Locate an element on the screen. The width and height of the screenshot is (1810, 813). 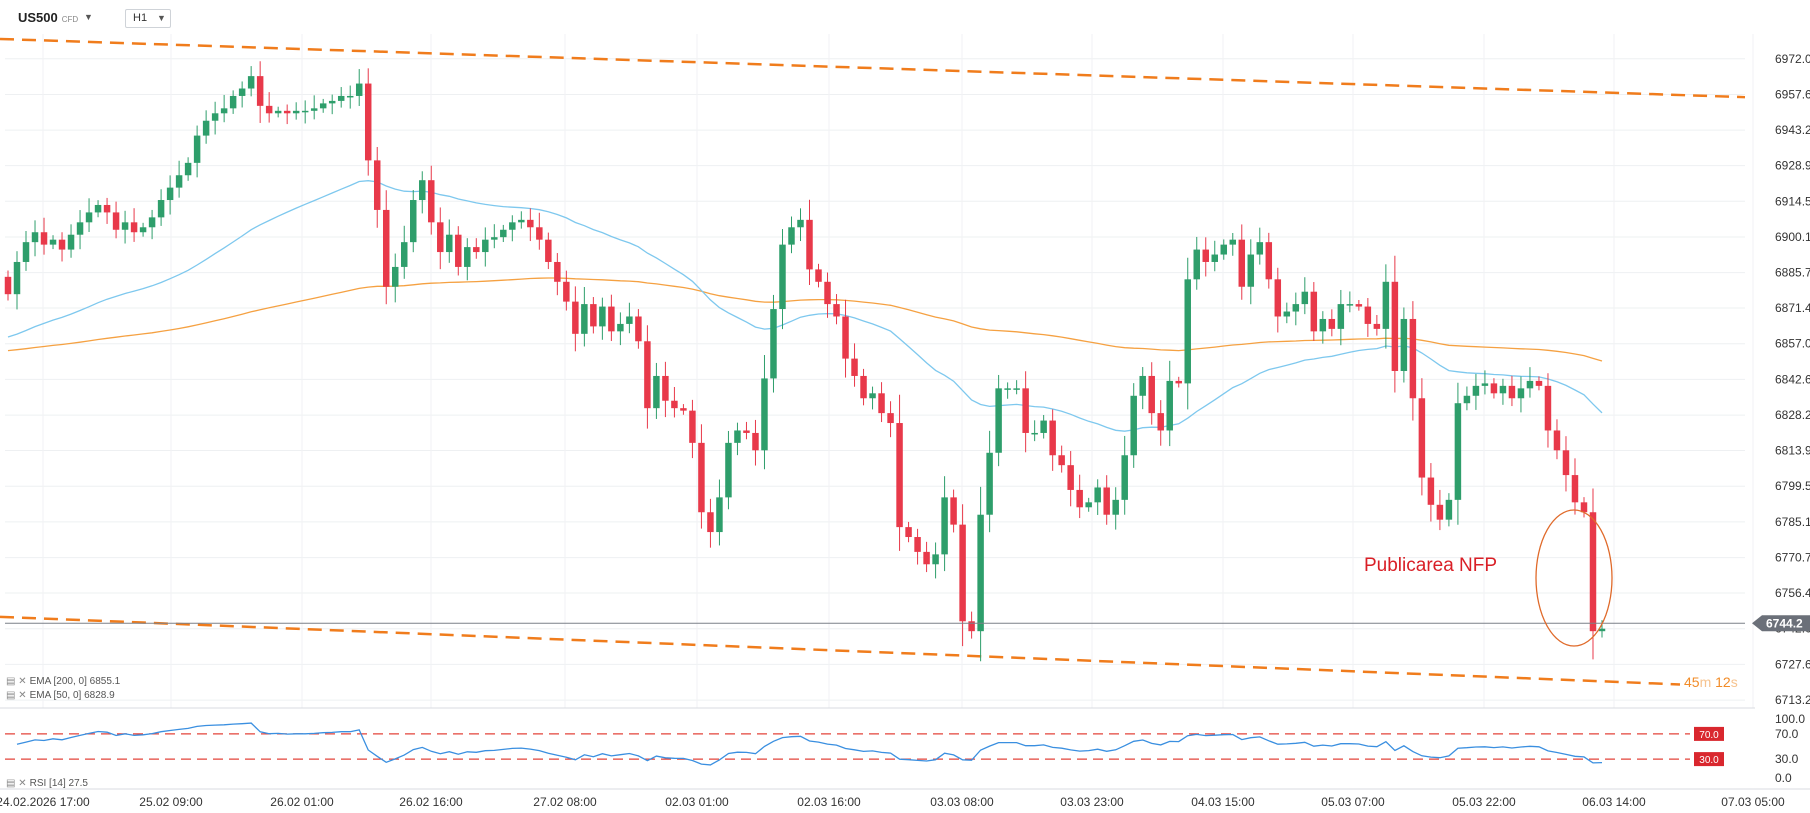
legend-ema50: ▤ ✕ EMA [50, 0] 6828.9 is located at coordinates (60, 695).